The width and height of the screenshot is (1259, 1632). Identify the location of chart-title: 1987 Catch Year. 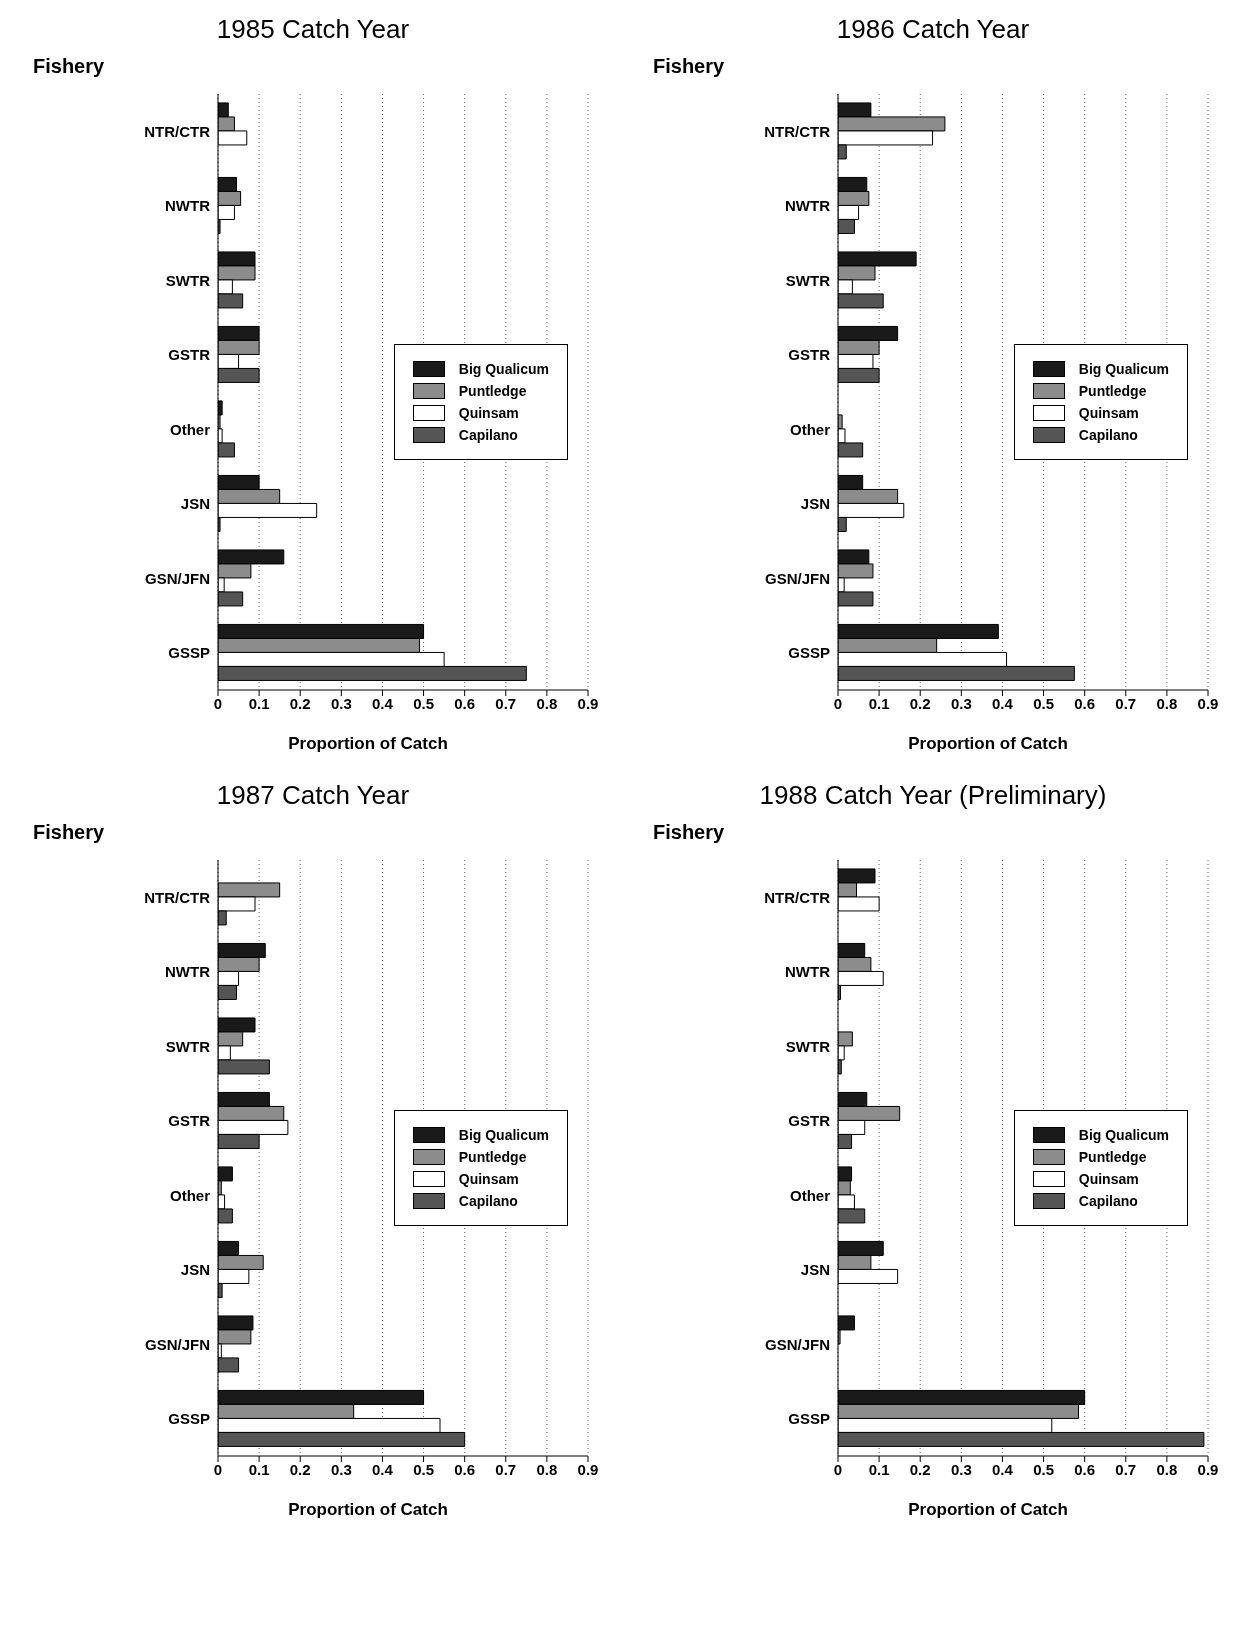
(313, 795).